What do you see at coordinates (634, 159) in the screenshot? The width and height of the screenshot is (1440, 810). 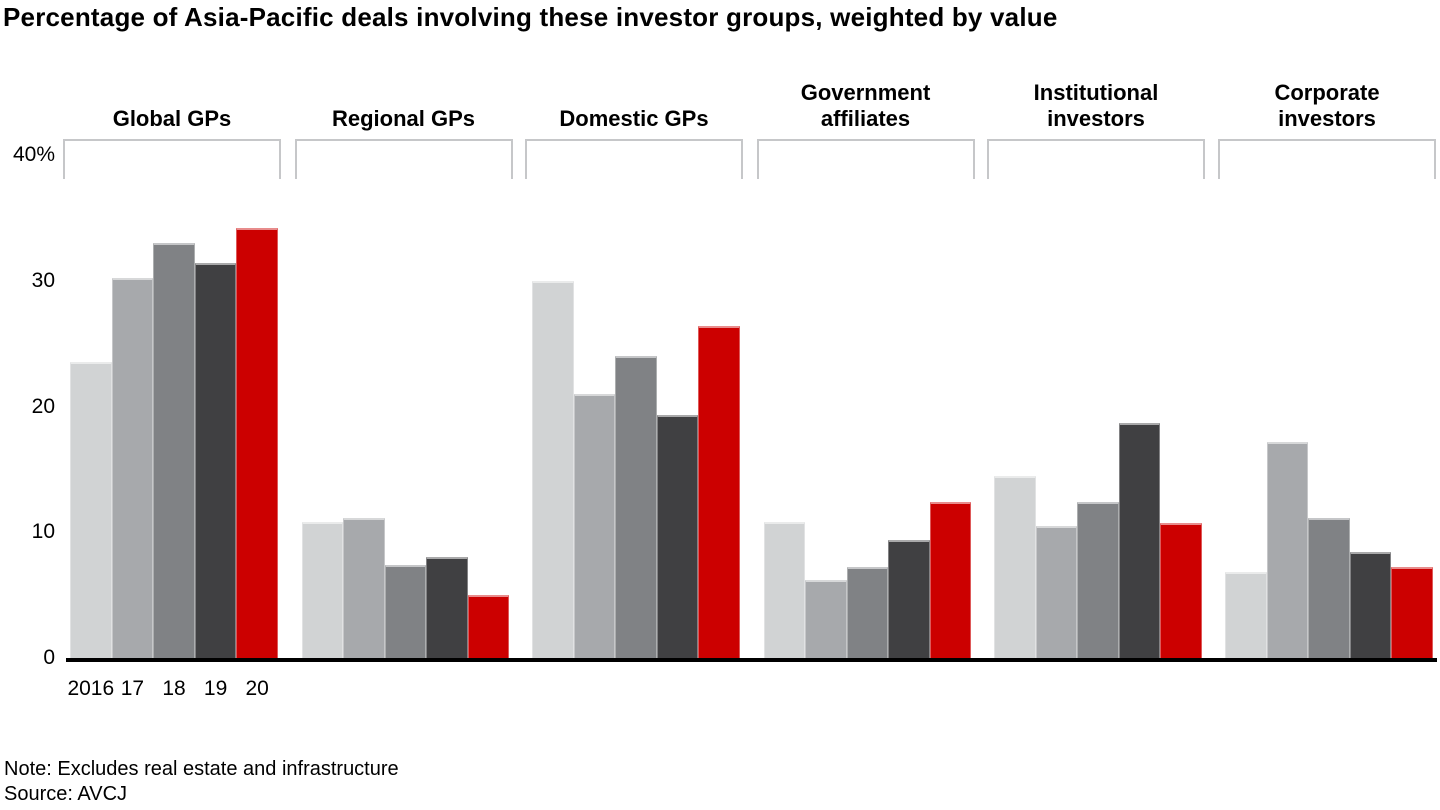 I see `group-bracket-domestic-gps` at bounding box center [634, 159].